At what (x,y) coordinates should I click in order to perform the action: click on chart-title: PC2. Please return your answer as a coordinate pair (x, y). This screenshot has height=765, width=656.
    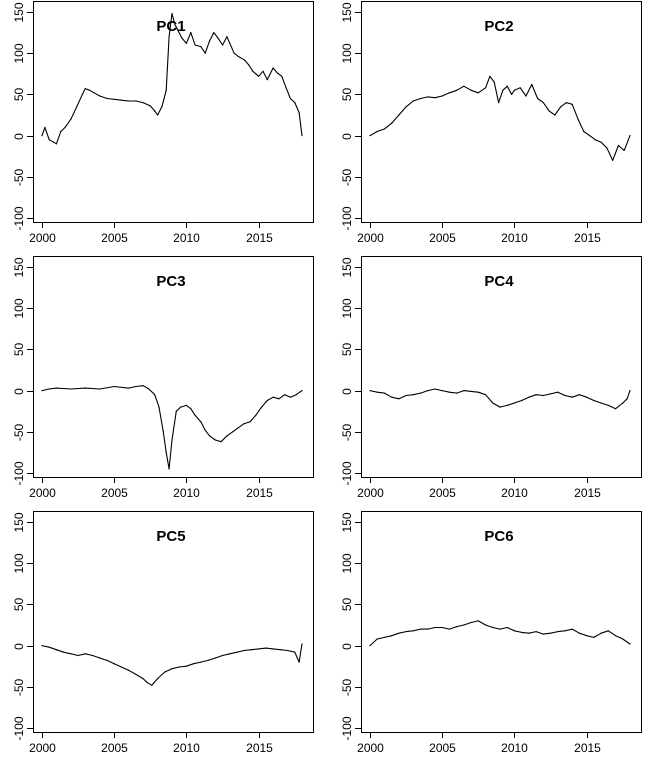
    Looking at the image, I should click on (498, 26).